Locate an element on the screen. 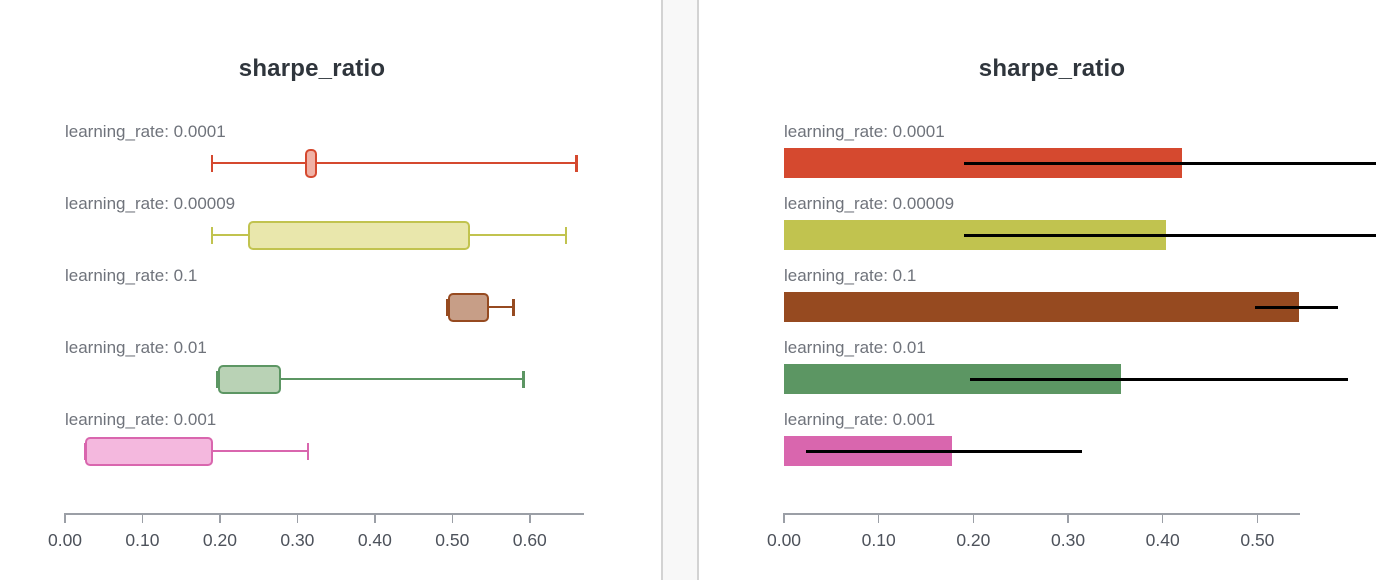 The width and height of the screenshot is (1376, 580). bar is located at coordinates (1042, 307).